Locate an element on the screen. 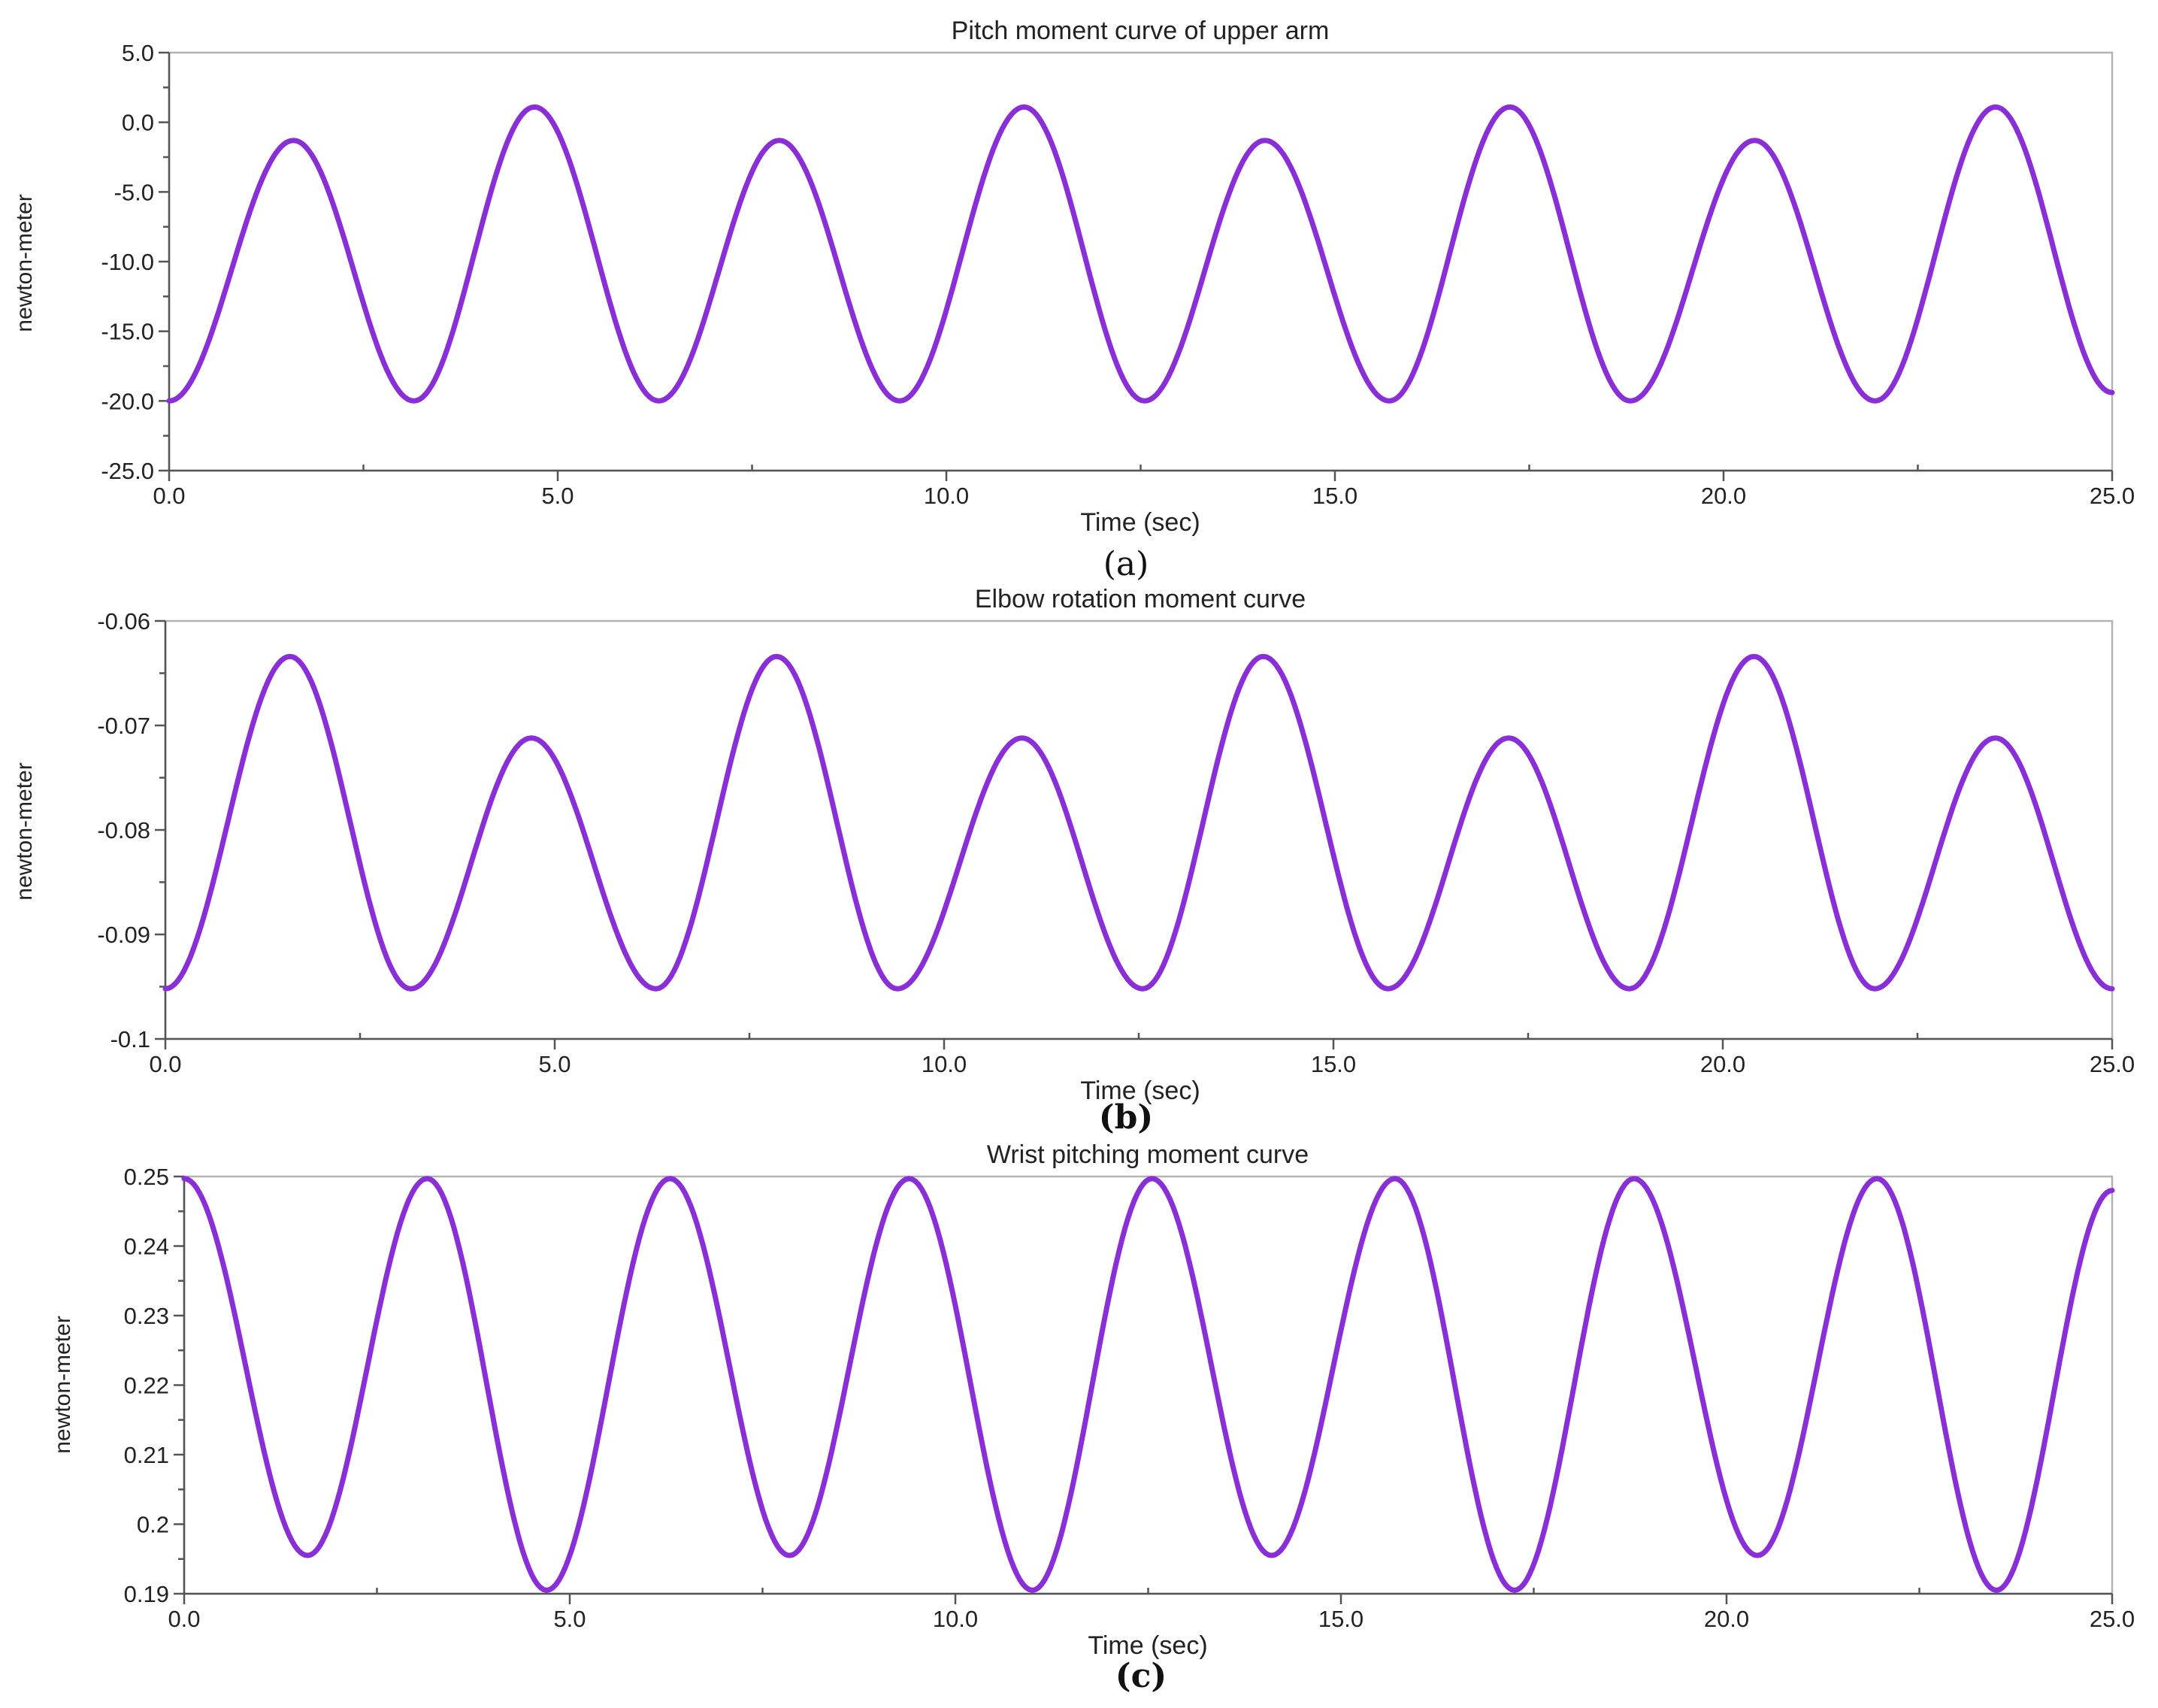 Image resolution: width=2158 pixels, height=1708 pixels. y-tick-label: -20.0 is located at coordinates (127, 401).